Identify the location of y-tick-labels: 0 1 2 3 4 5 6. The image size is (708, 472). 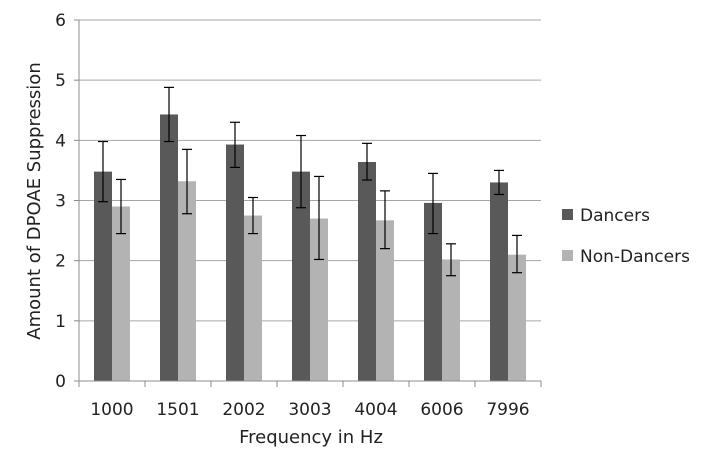
(60, 201).